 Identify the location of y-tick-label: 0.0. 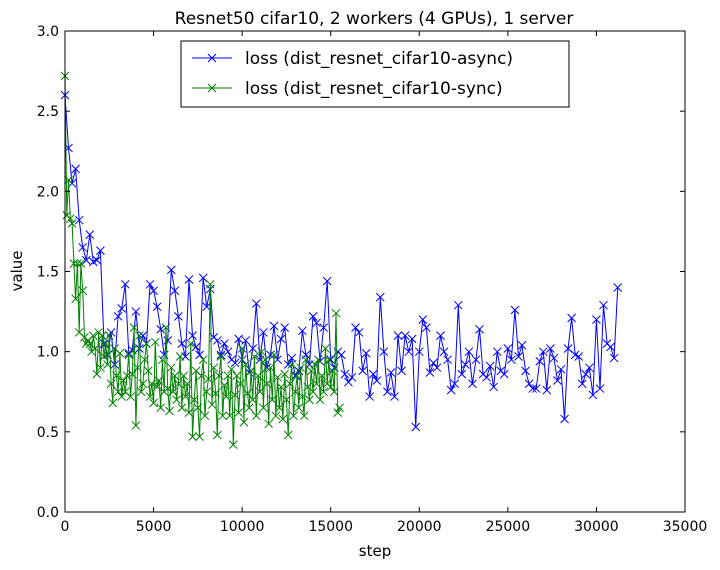
(48, 513).